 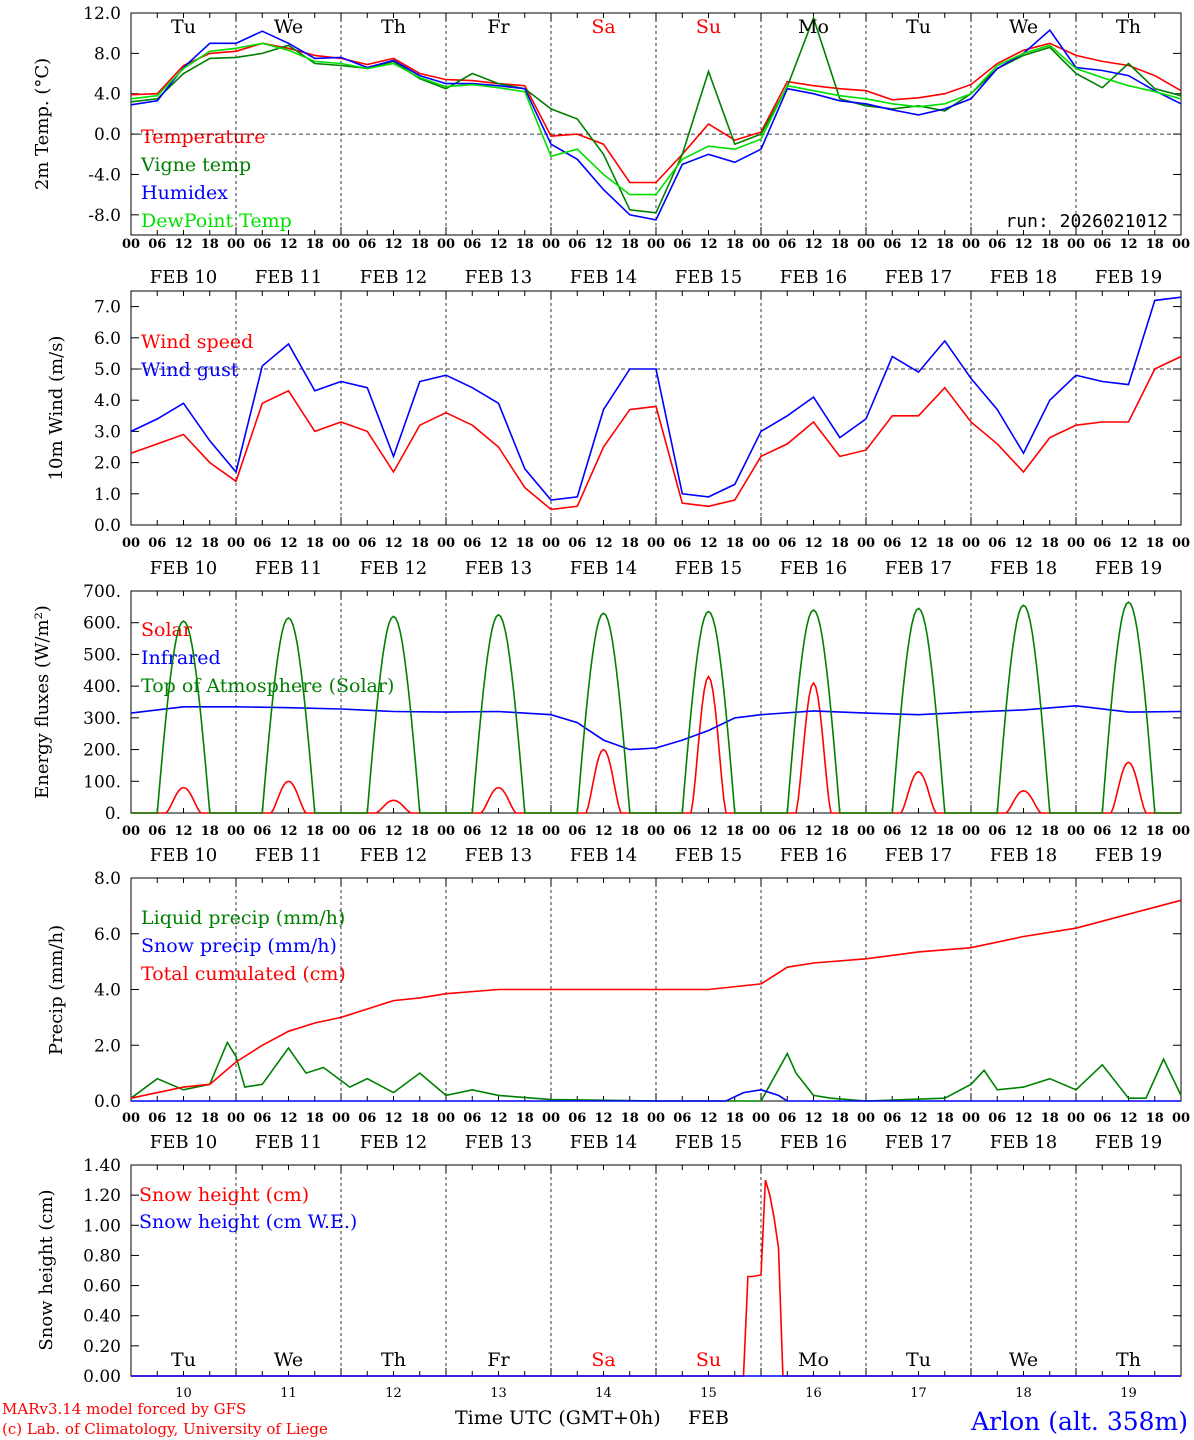 What do you see at coordinates (248, 1222) in the screenshot?
I see `legend-snow-height-cm-w-e: Snow height (cm W.E.)` at bounding box center [248, 1222].